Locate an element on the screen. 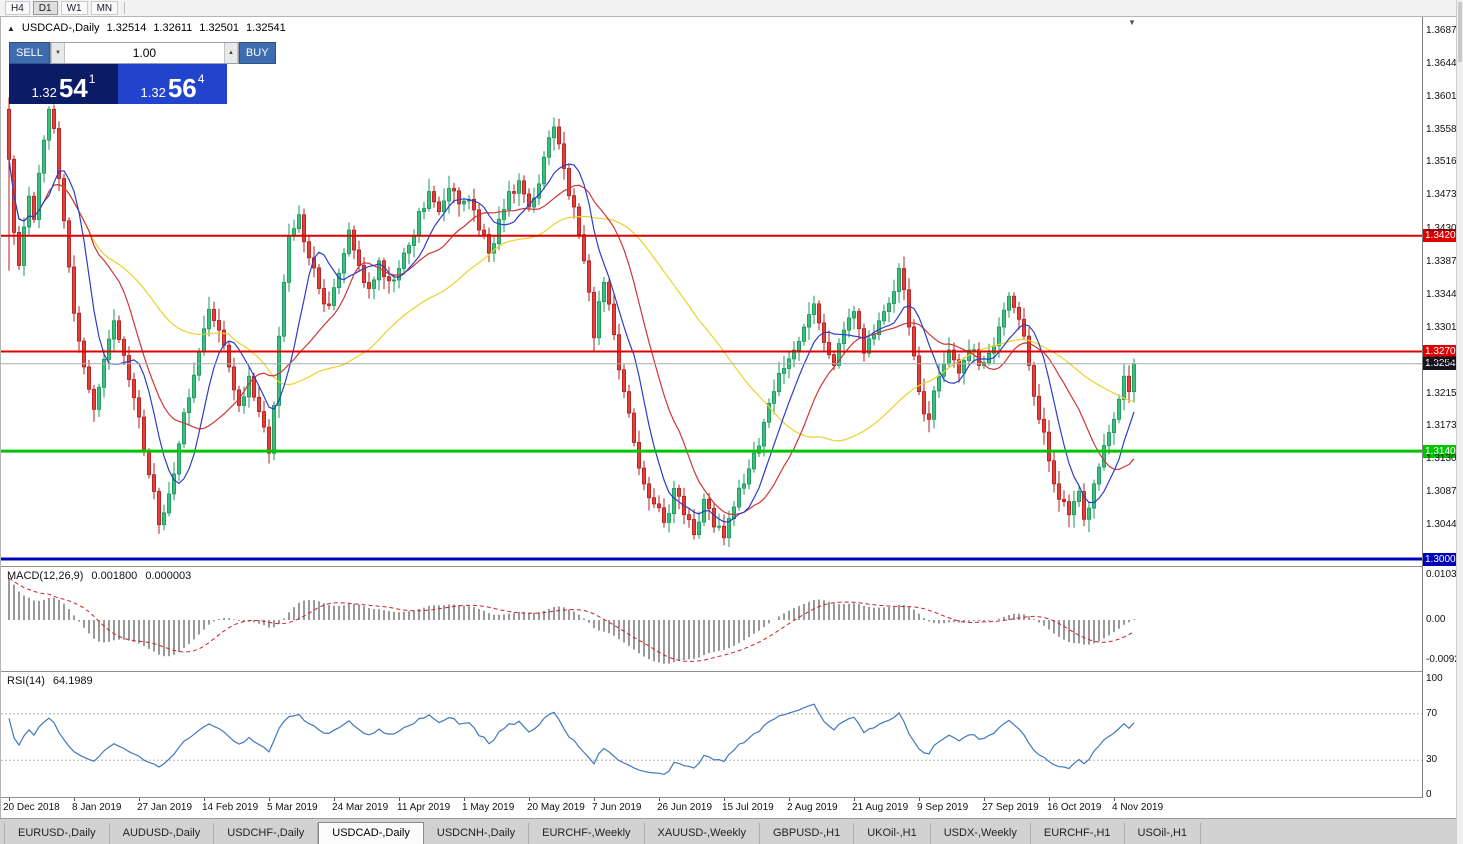 This screenshot has width=1463, height=844. chart-tab-ukoil-h1: UKOil-,H1 is located at coordinates (892, 833).